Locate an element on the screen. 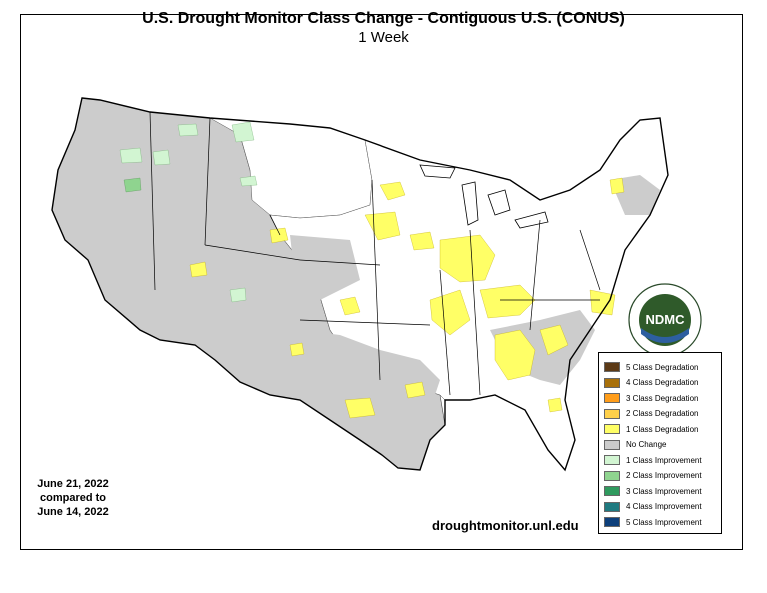 Image resolution: width=767 pixels, height=593 pixels. improvement2-patches is located at coordinates (132, 185).